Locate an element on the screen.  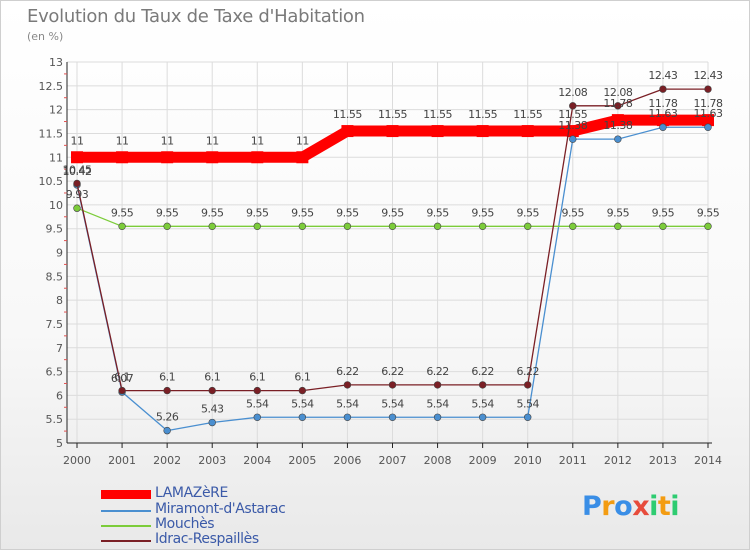
y-tick-label: 5.5 is located at coordinates (55, 419).